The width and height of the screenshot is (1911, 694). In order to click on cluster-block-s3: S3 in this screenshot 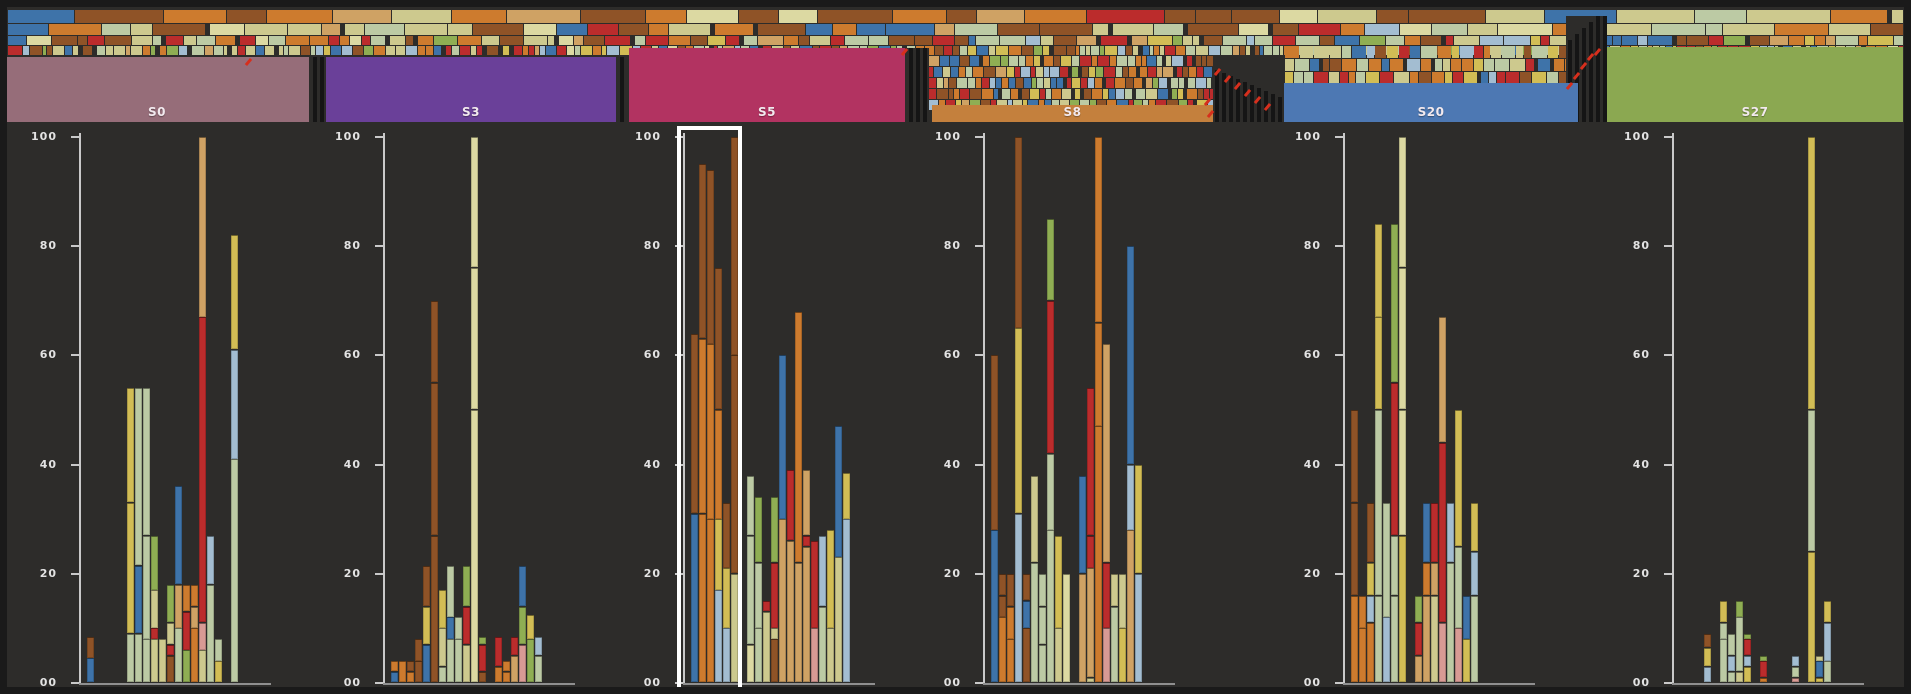, I will do `click(471, 89)`.